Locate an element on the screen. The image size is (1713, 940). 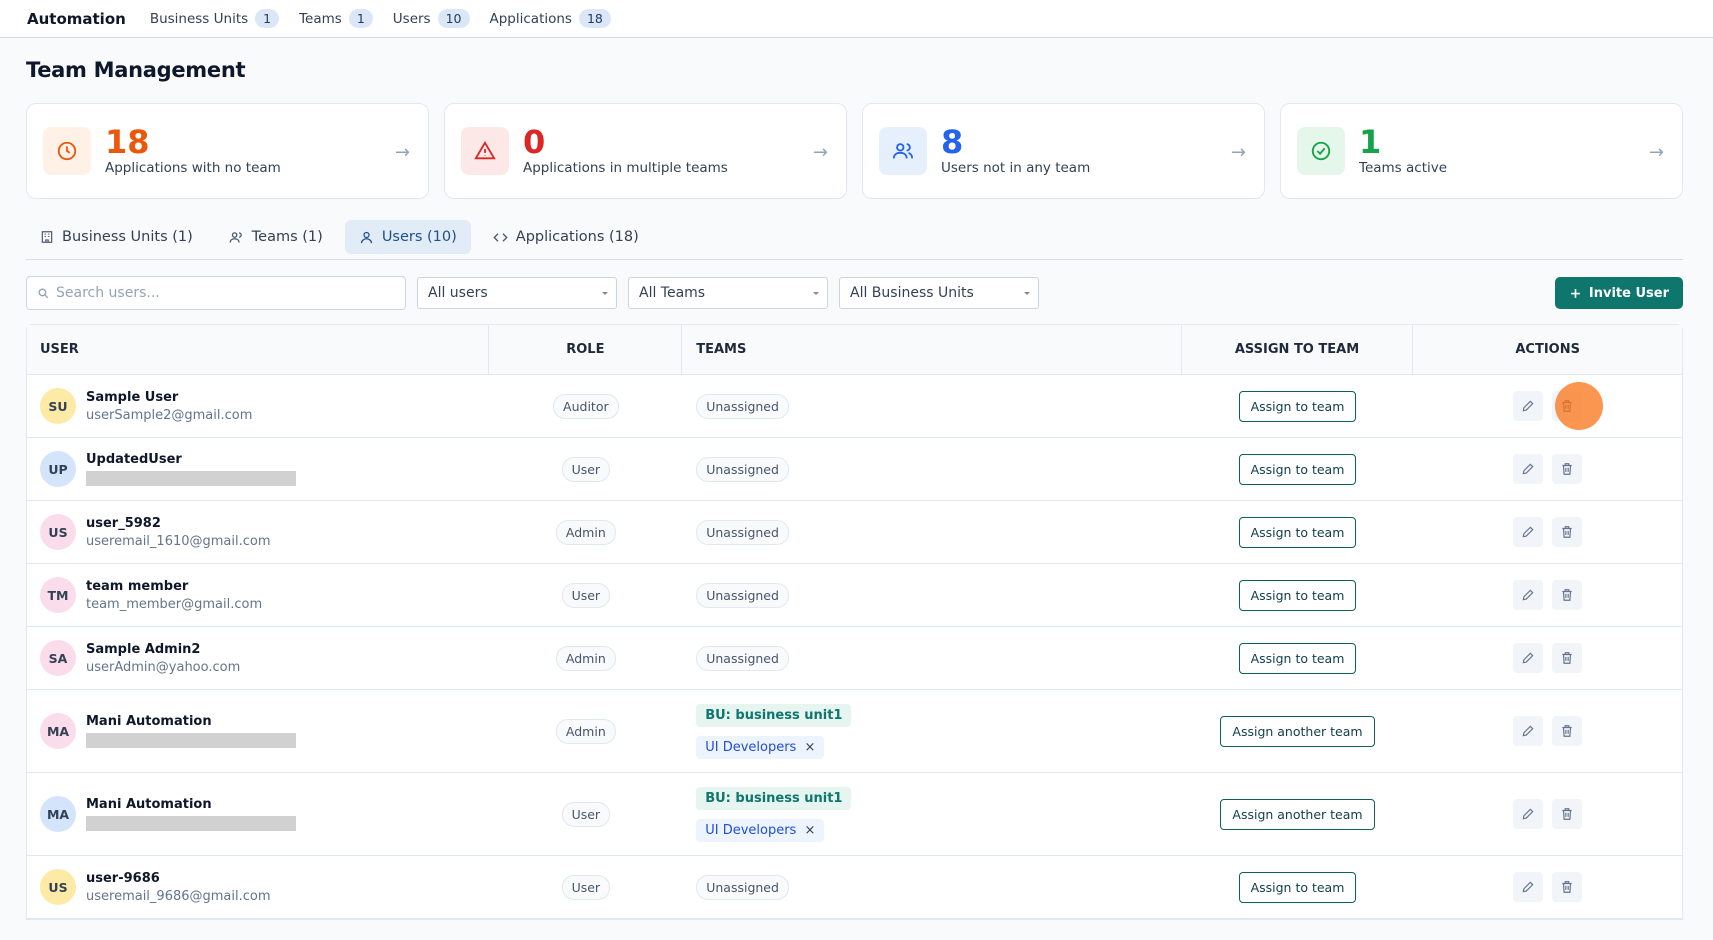
avatar: MA is located at coordinates (58, 814).